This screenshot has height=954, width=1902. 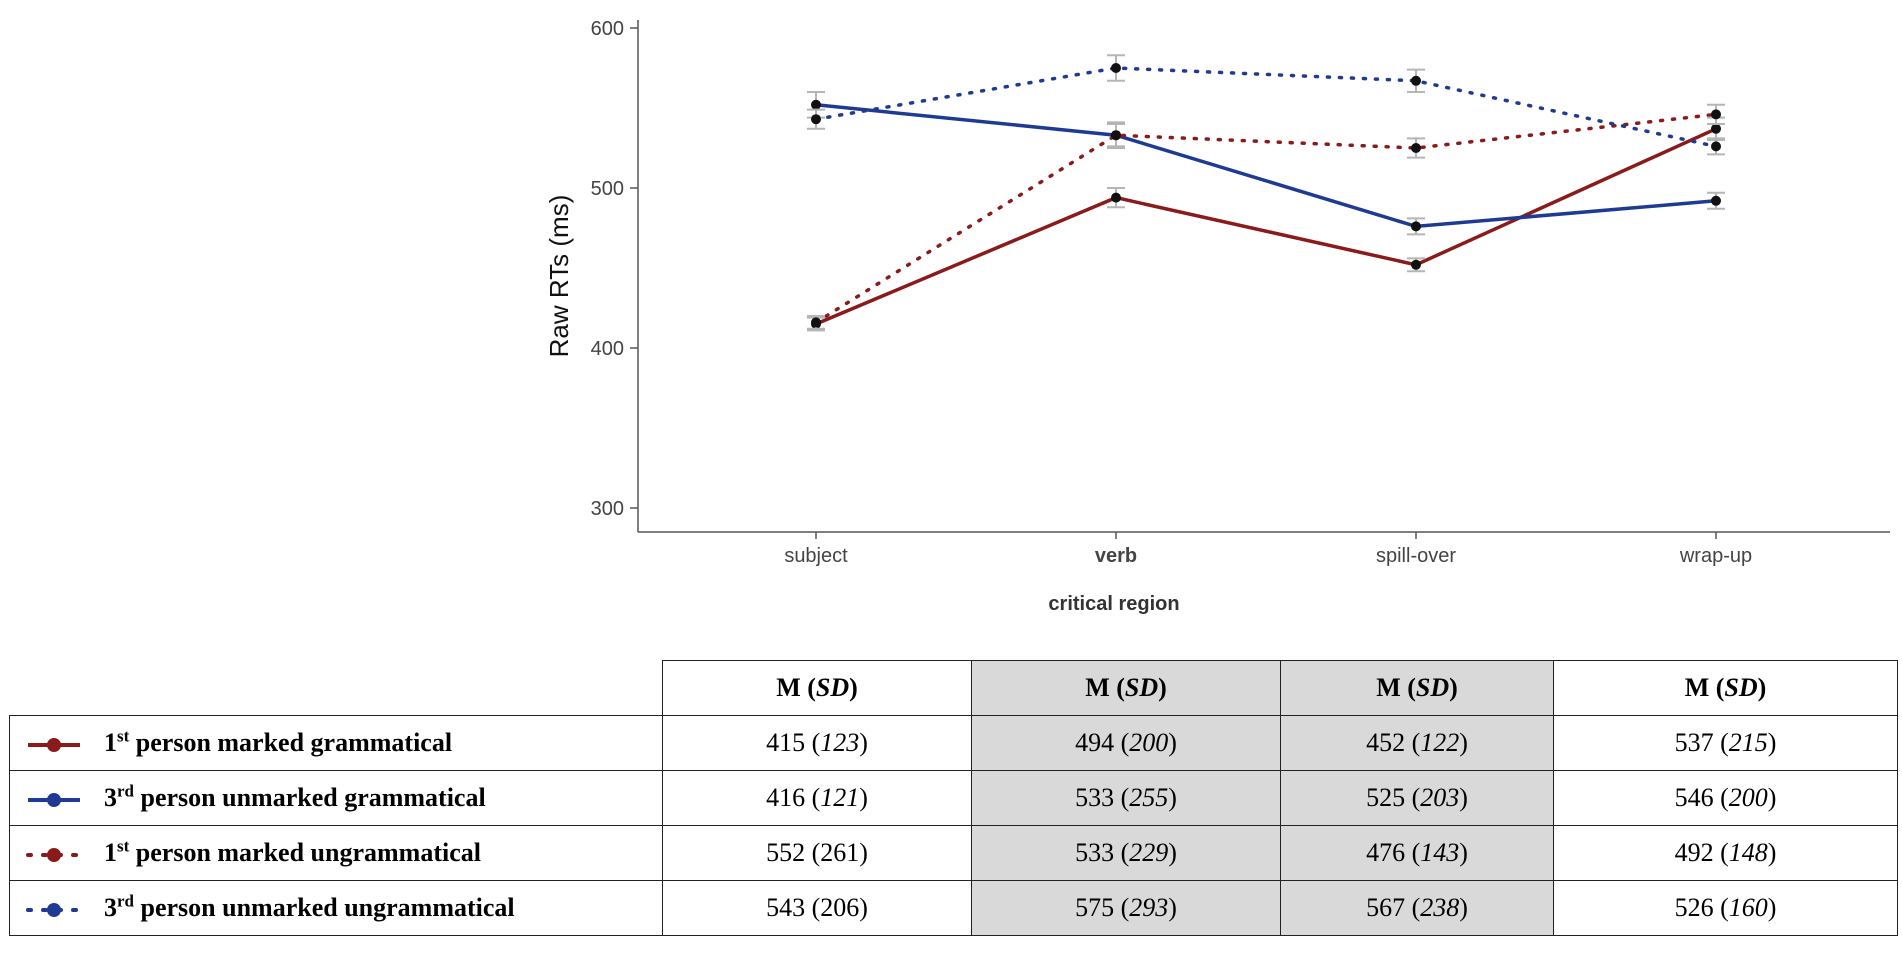 I want to click on cell-mean: 543 (, so click(x=793, y=907).